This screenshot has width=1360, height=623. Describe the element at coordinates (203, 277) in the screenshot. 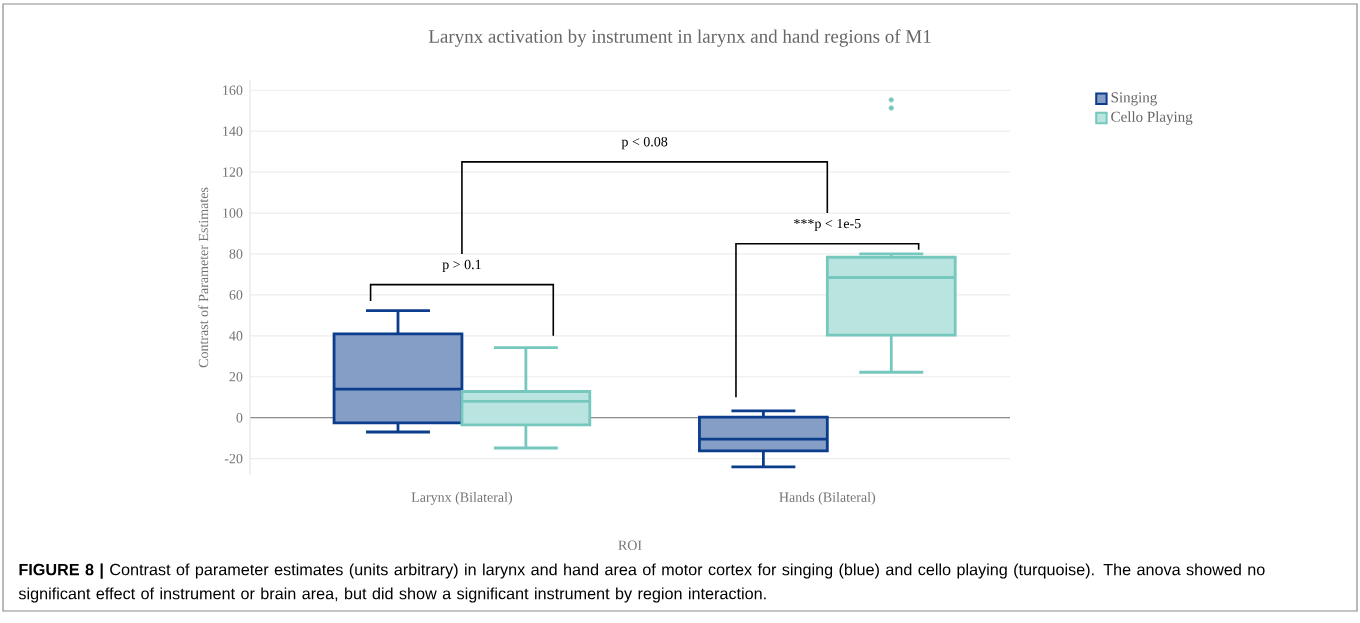

I see `y-axis-title: Contrast of Parameter Estimates` at that location.